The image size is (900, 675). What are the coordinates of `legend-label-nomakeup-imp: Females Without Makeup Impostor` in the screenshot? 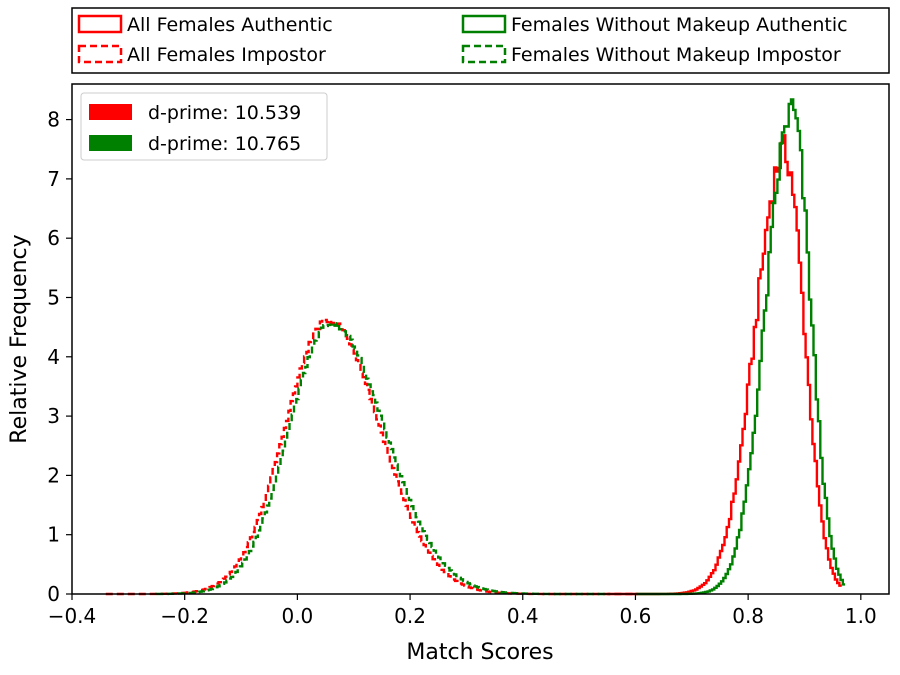 It's located at (676, 55).